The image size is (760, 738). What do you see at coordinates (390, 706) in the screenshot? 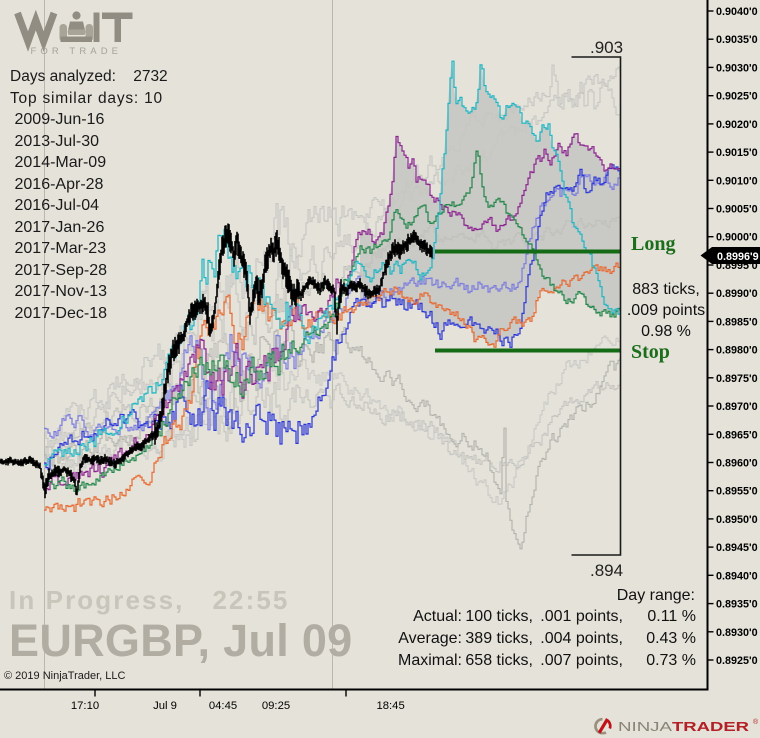
I see `svg-text: 18:45` at bounding box center [390, 706].